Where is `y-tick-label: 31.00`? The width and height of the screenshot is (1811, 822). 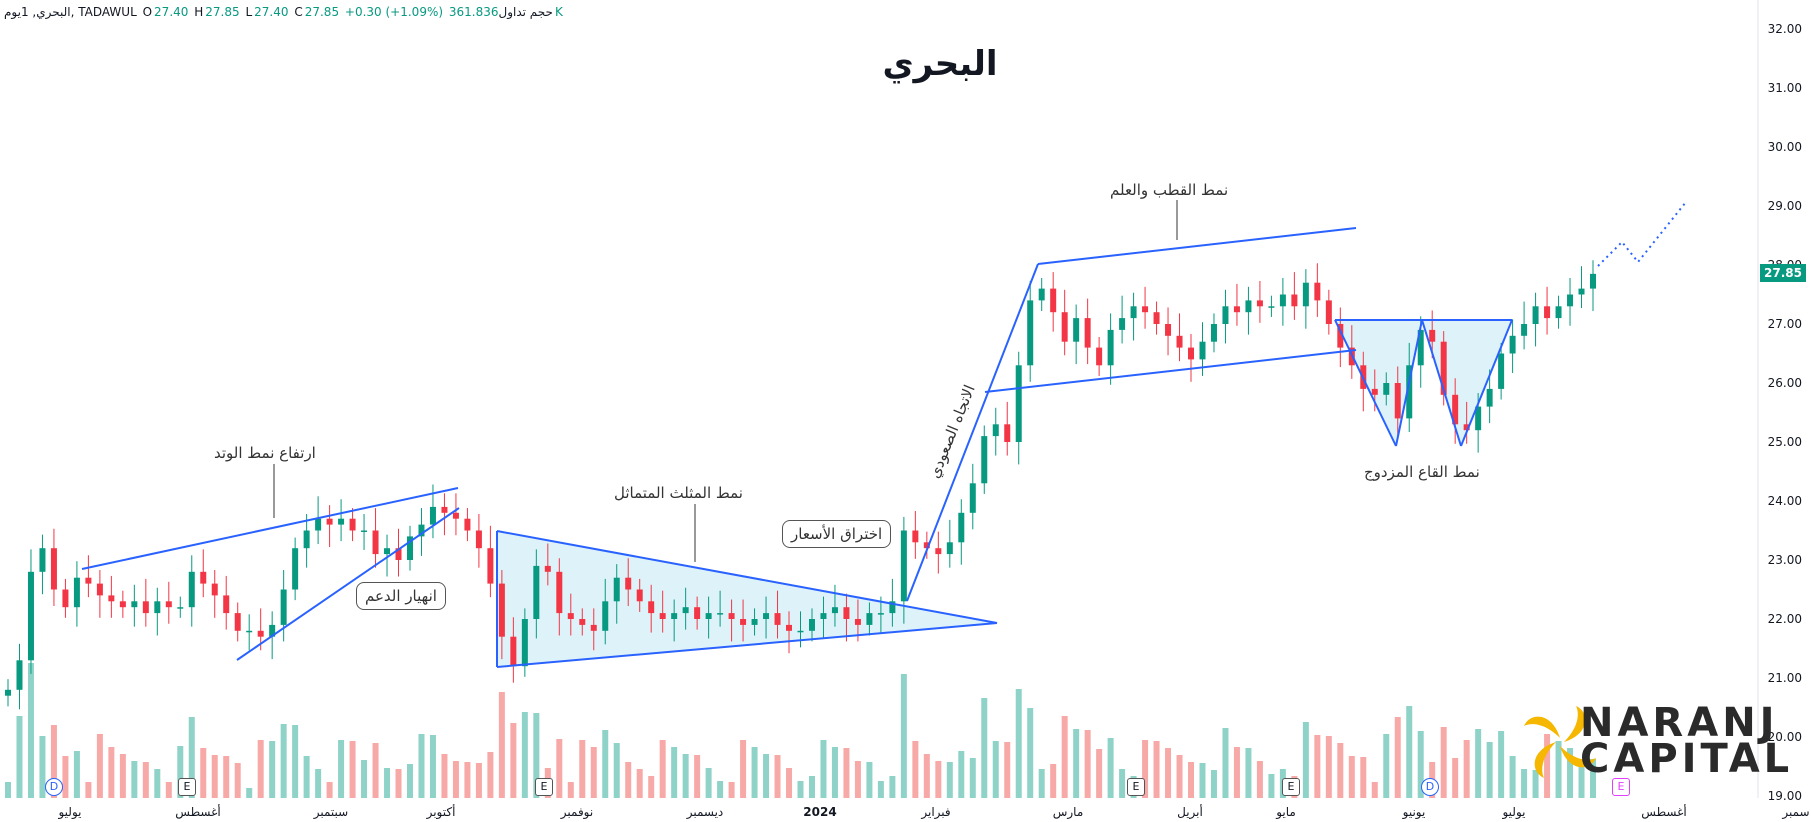 y-tick-label: 31.00 is located at coordinates (1785, 88).